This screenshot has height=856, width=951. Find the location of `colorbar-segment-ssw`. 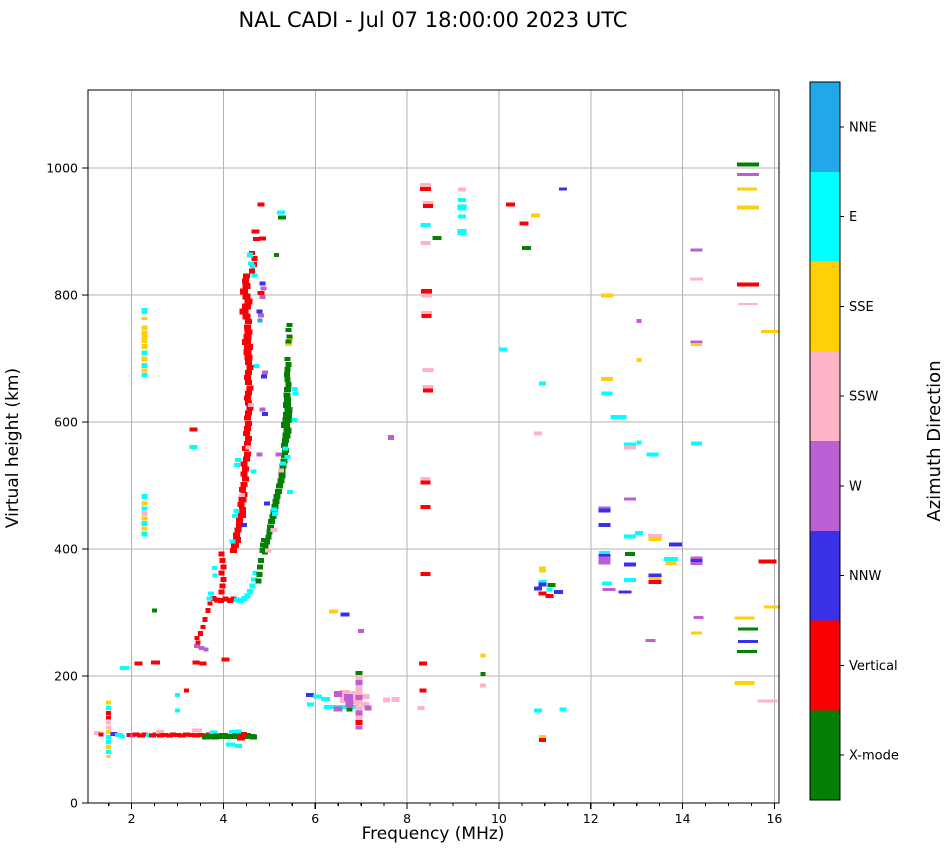

colorbar-segment-ssw is located at coordinates (825, 396).